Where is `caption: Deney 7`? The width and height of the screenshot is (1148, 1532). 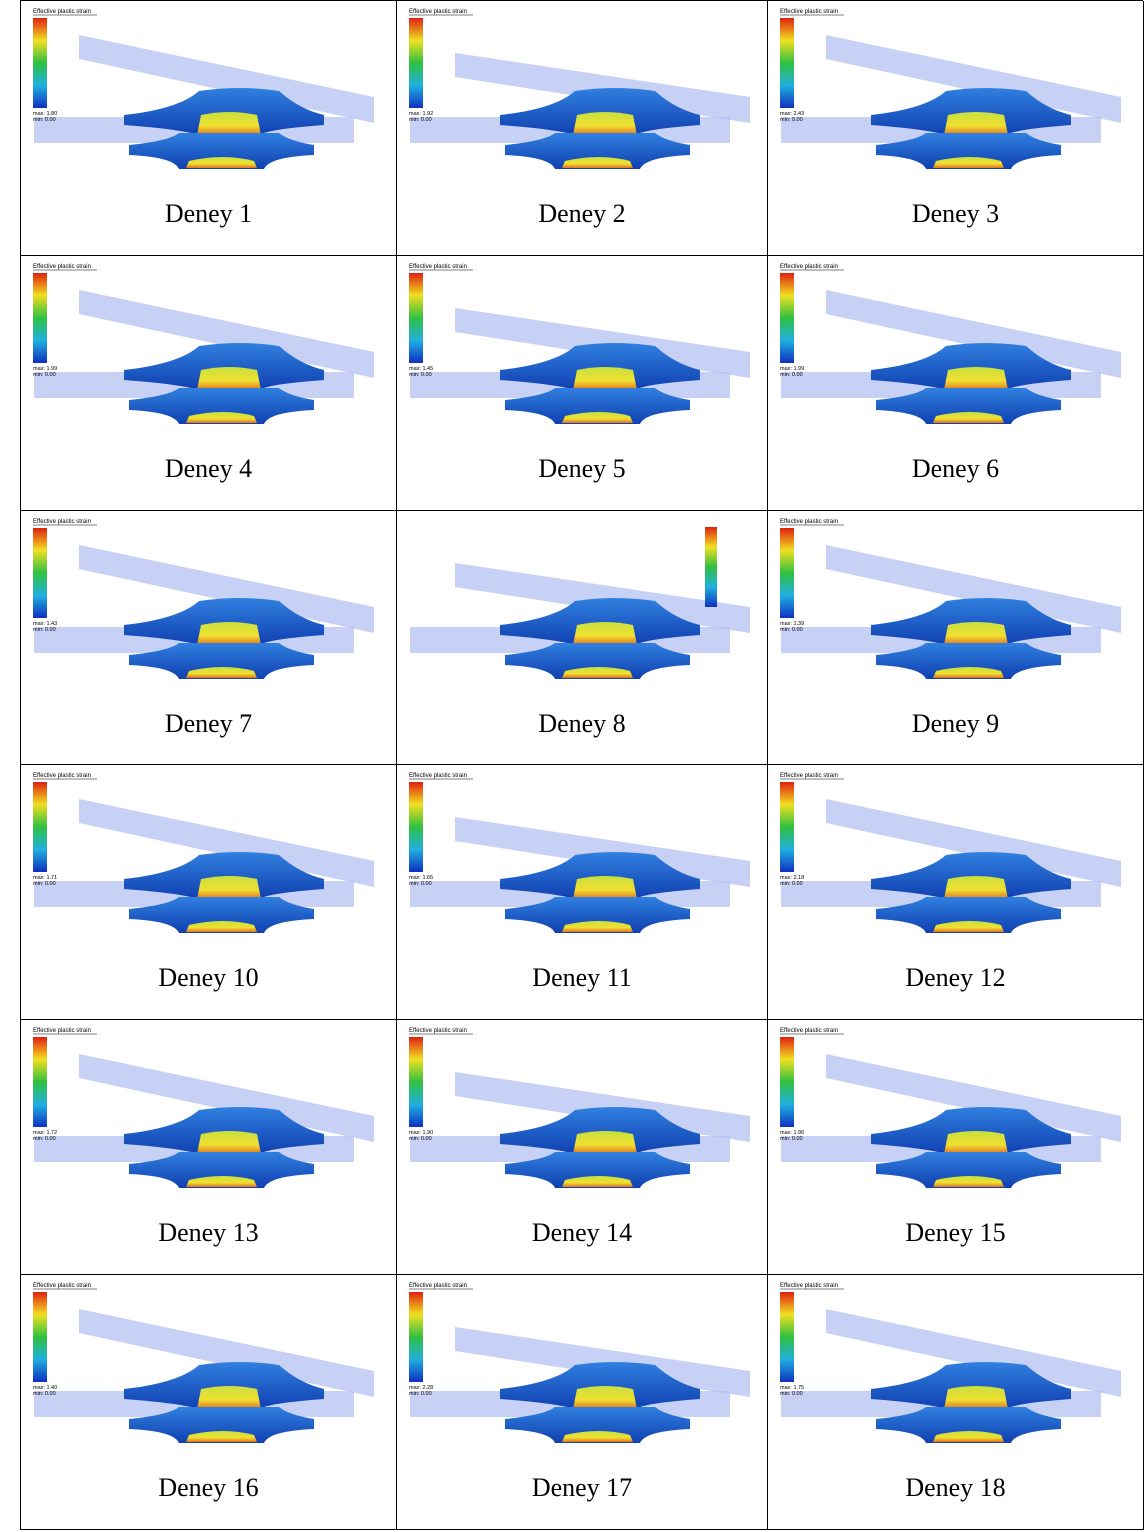
caption: Deney 7 is located at coordinates (208, 723).